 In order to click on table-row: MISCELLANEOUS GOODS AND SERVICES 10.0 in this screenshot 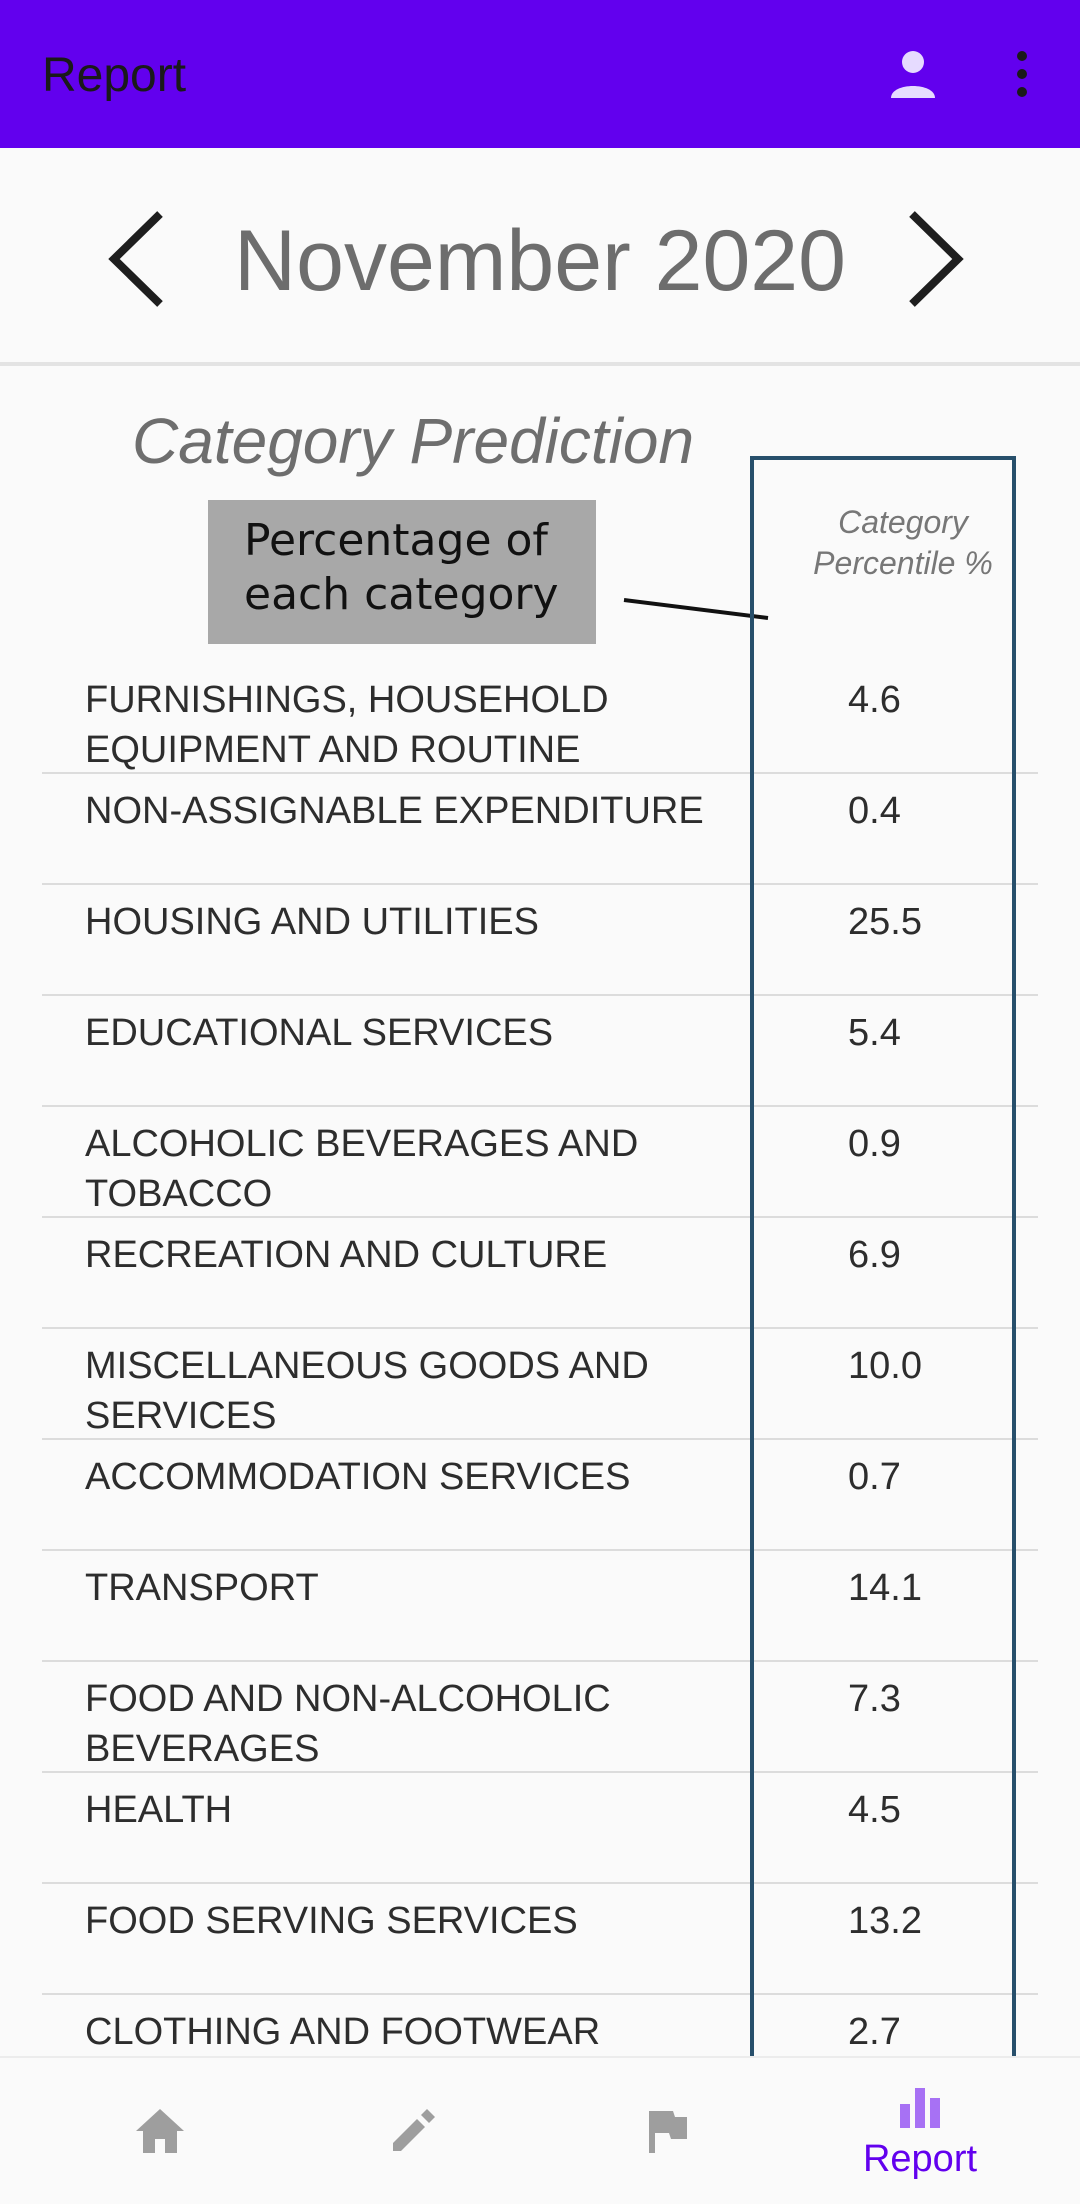, I will do `click(540, 1384)`.